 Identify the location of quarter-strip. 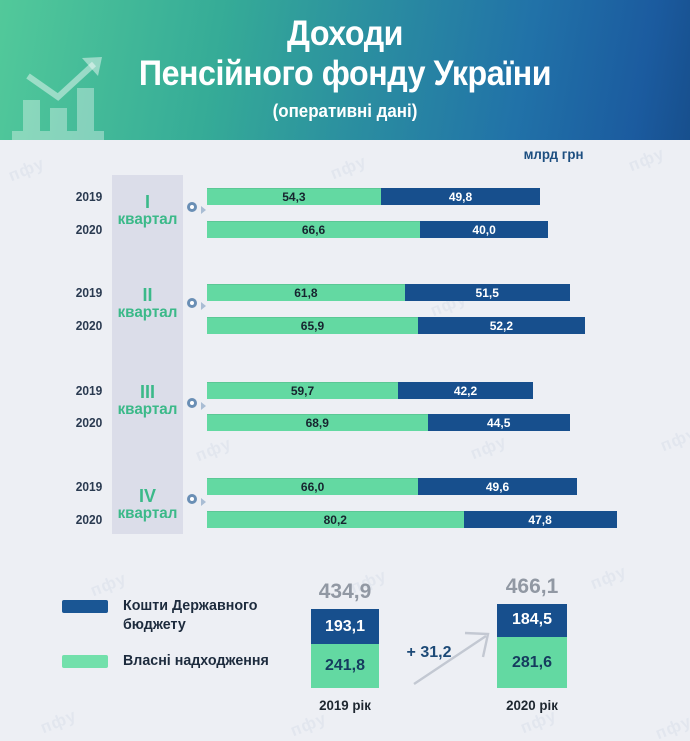
(147, 354).